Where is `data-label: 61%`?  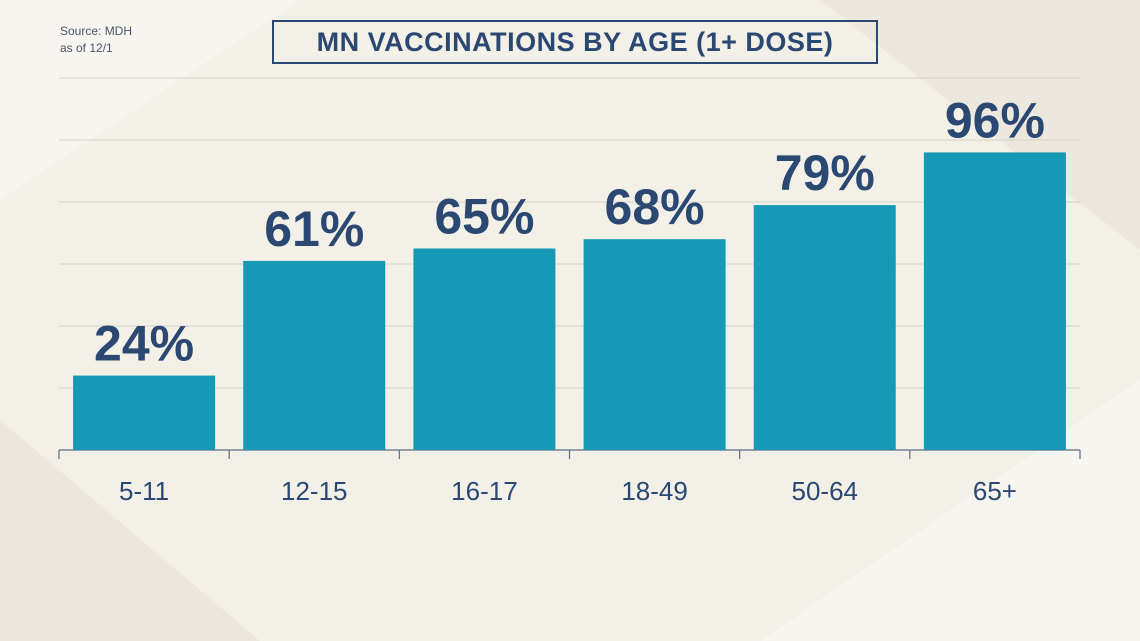
data-label: 61% is located at coordinates (314, 229).